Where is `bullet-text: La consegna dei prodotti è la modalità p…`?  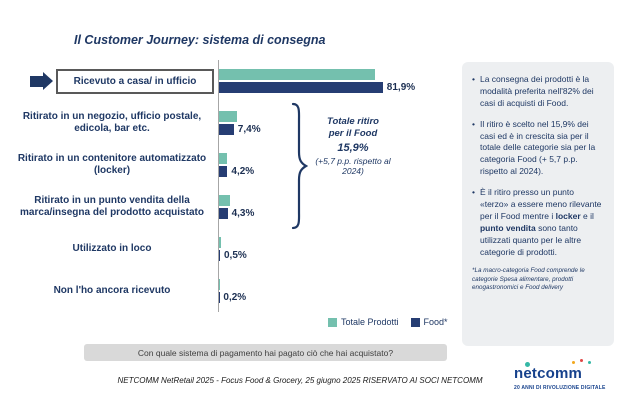 bullet-text: La consegna dei prodotti è la modalità p… is located at coordinates (536, 91).